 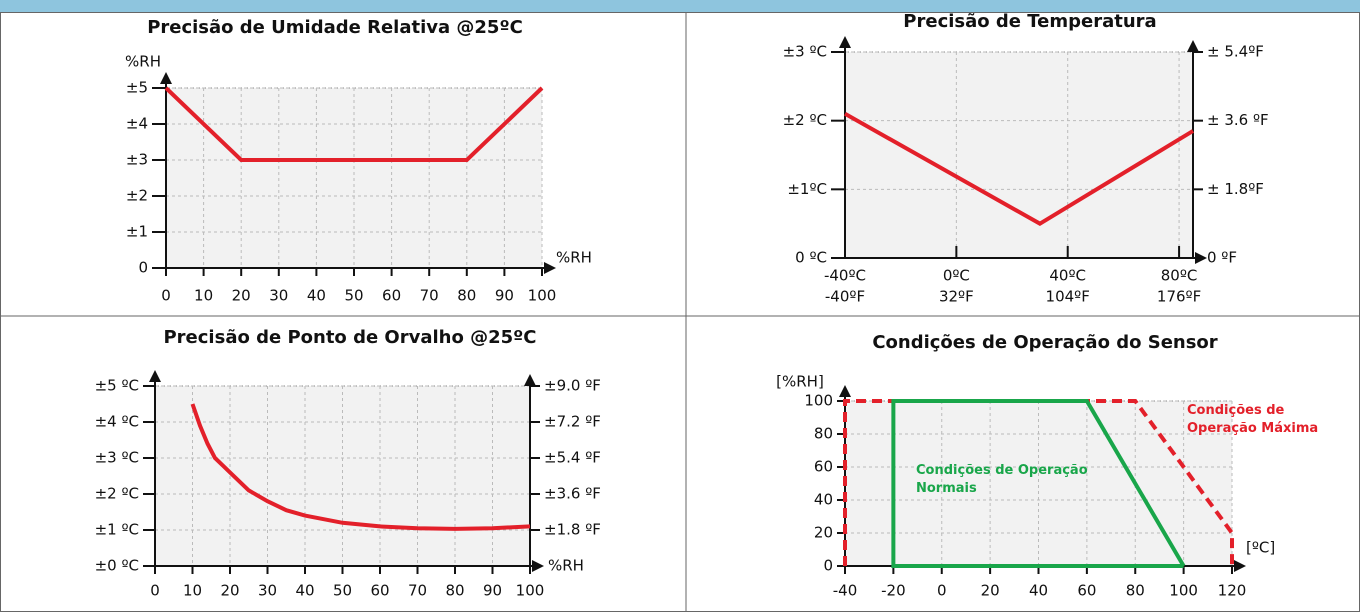 What do you see at coordinates (117, 386) in the screenshot?
I see `y-tick-label: ±5 ºC` at bounding box center [117, 386].